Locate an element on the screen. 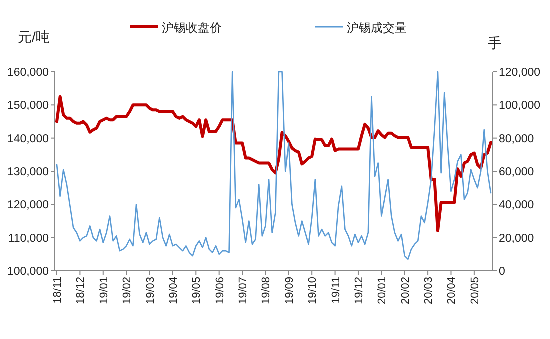 Image resolution: width=550 pixels, height=339 pixels. y2-tick-label: 100,000 is located at coordinates (520, 106).